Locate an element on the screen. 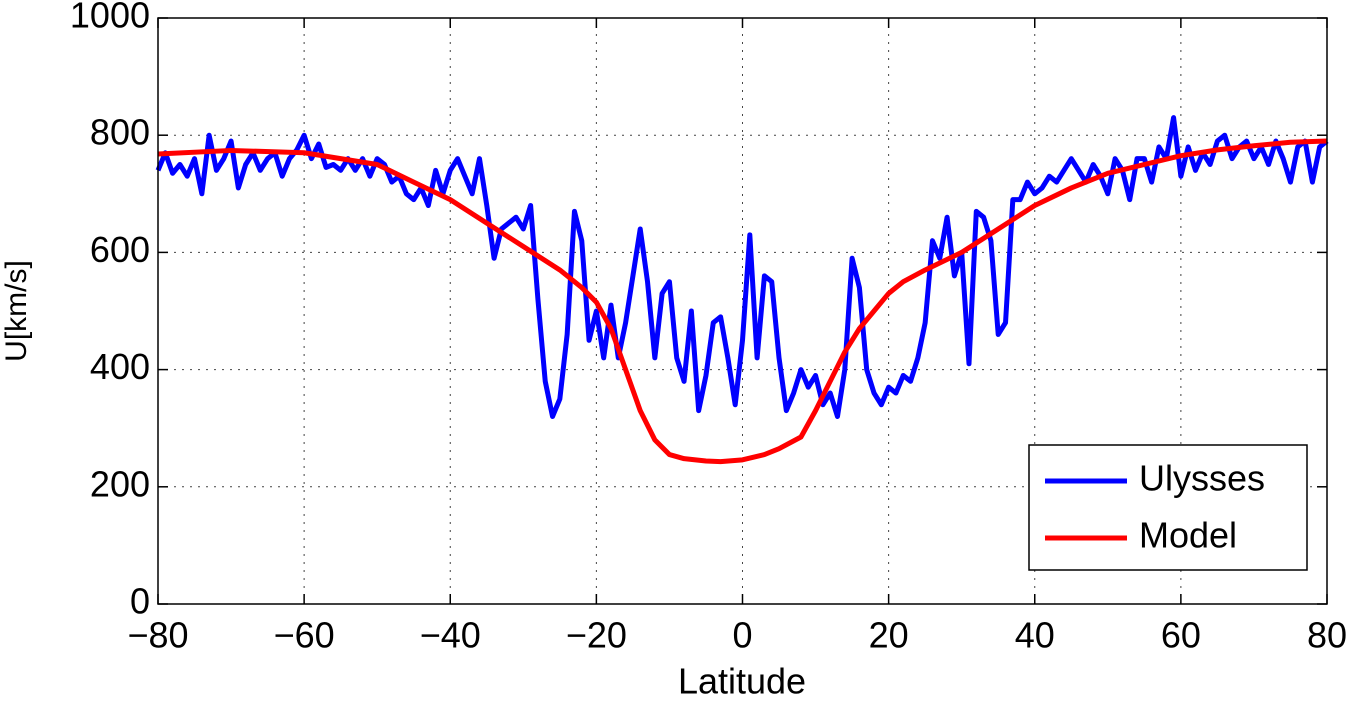  y-tick-label: 1000 is located at coordinates (110, 18).